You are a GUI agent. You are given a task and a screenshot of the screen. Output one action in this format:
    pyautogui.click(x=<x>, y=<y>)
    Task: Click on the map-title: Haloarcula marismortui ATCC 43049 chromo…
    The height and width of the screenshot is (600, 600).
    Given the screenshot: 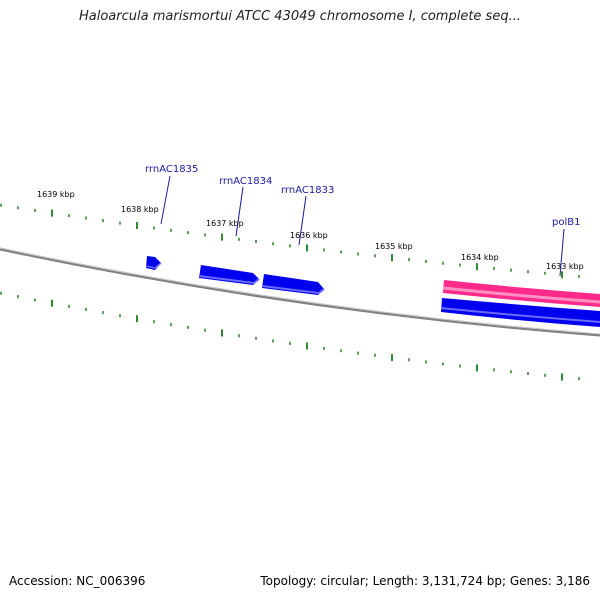 What is the action you would take?
    pyautogui.click(x=300, y=16)
    